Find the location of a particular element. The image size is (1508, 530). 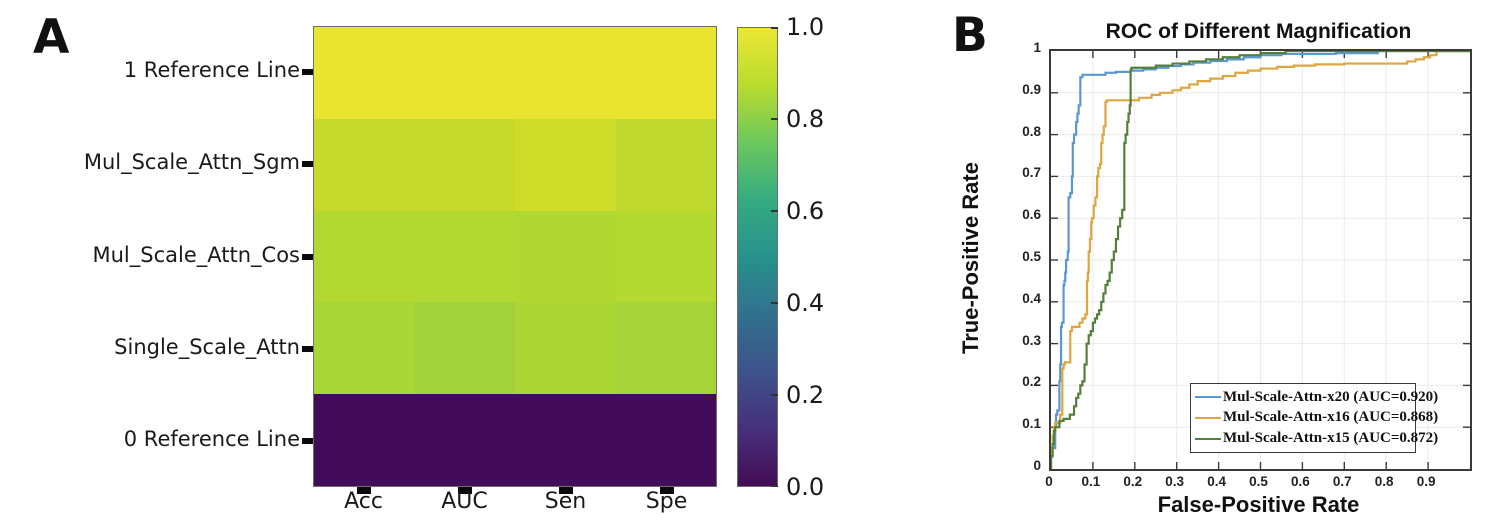

y-tick-label: 1 is located at coordinates (1037, 47).